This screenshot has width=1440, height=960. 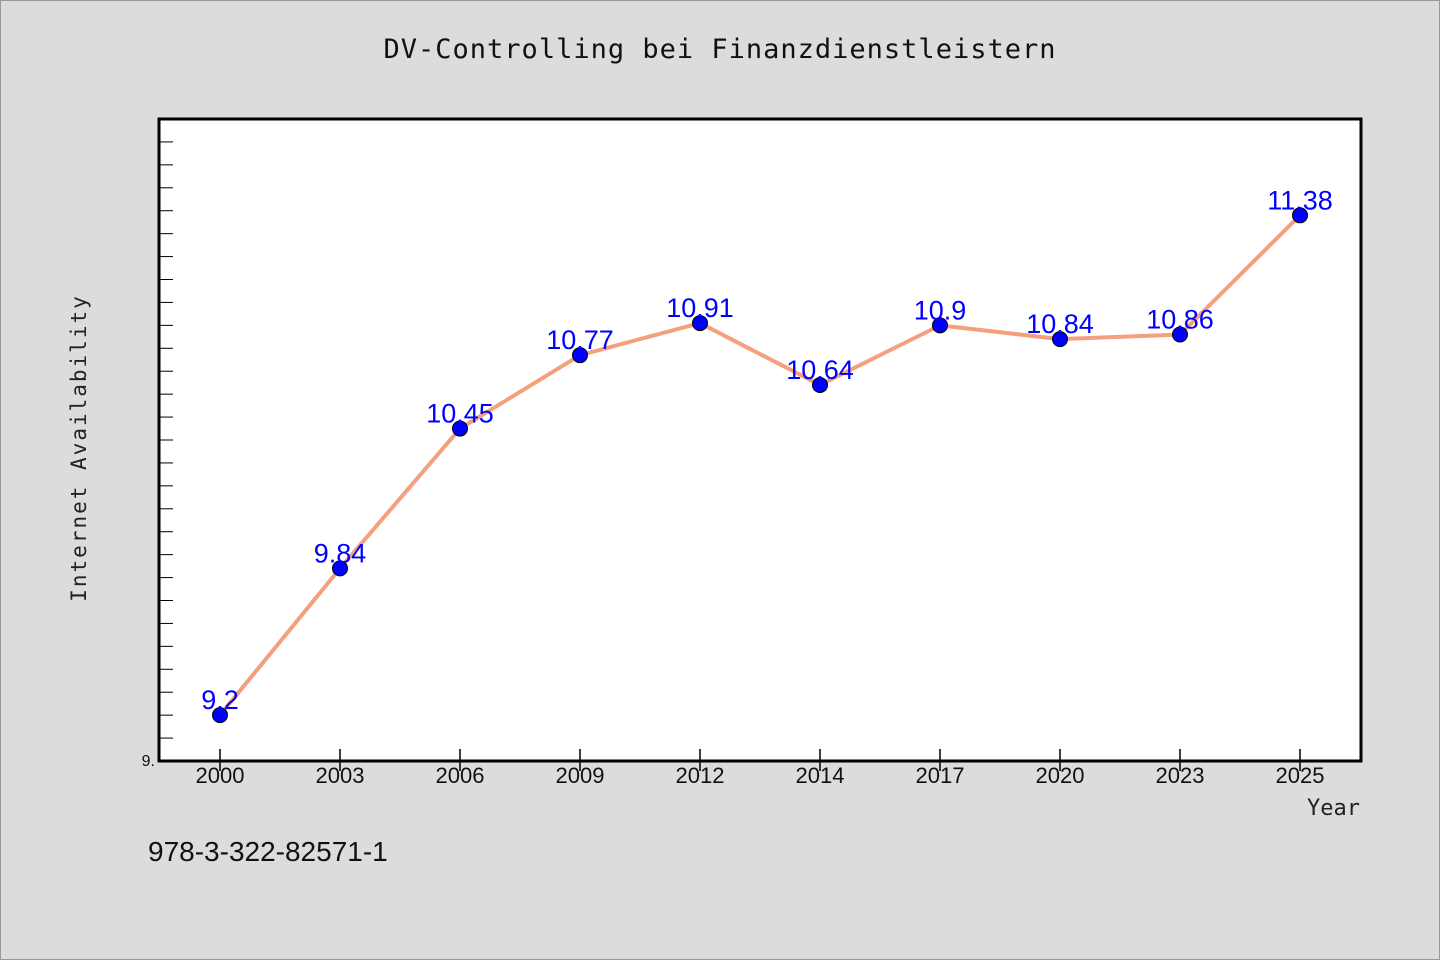 I want to click on data-label: 10.91, so click(x=700, y=308).